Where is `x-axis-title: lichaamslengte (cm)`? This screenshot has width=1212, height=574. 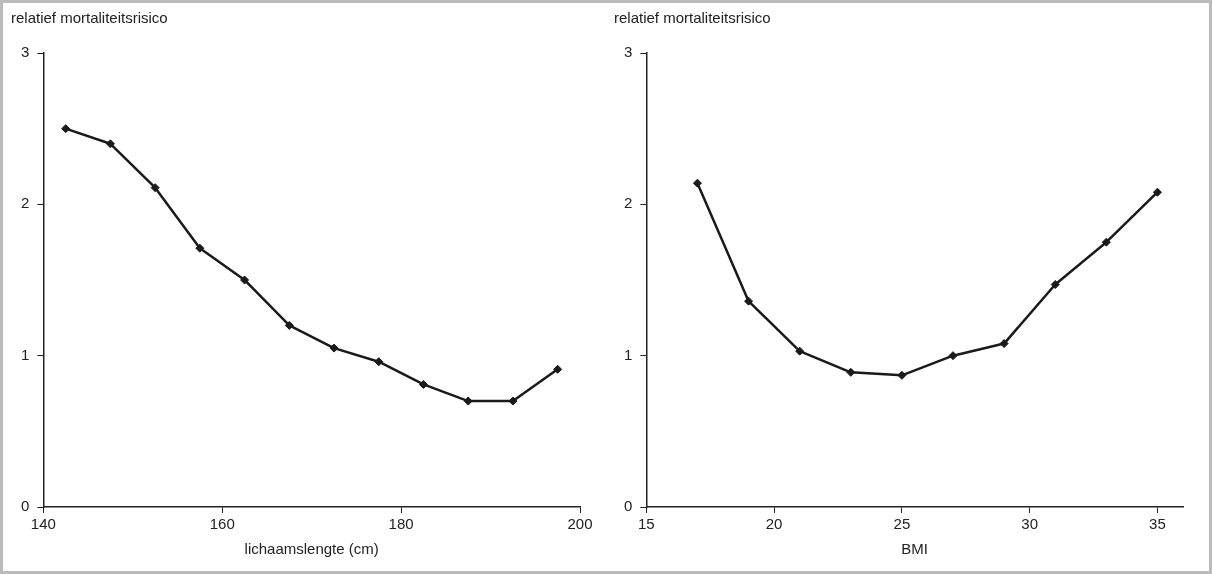 x-axis-title: lichaamslengte (cm) is located at coordinates (311, 549).